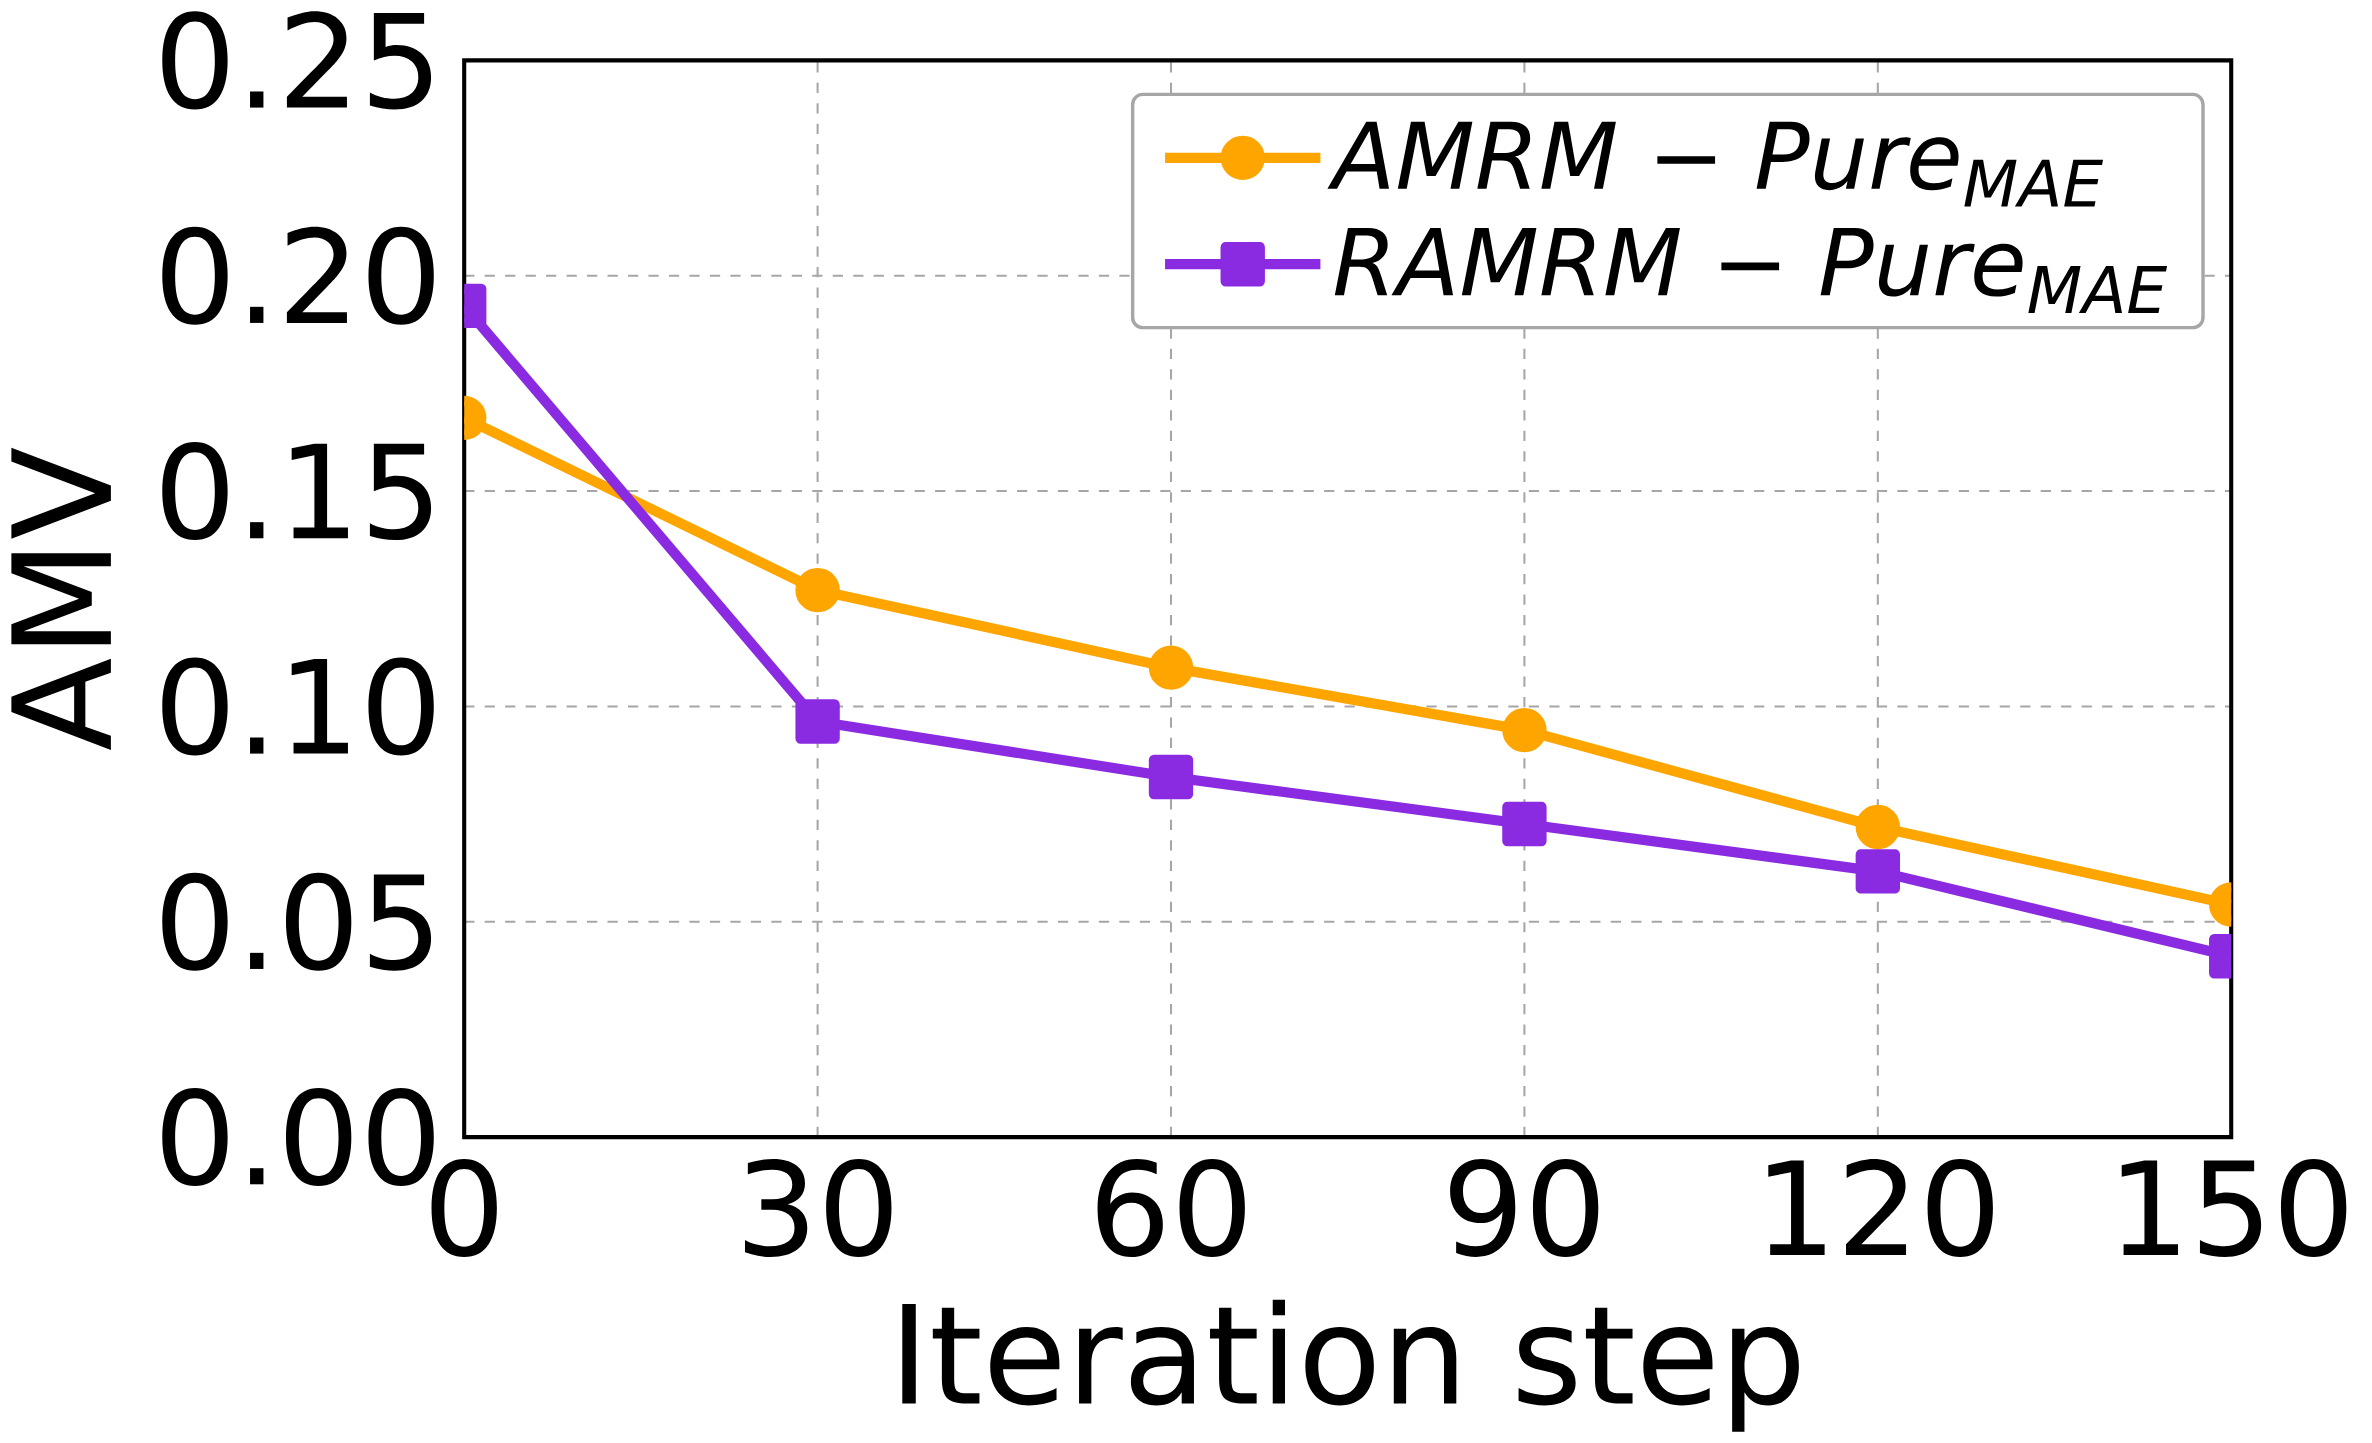 The image size is (2372, 1443). Describe the element at coordinates (297, 490) in the screenshot. I see `y-tick-label: 0.15` at that location.